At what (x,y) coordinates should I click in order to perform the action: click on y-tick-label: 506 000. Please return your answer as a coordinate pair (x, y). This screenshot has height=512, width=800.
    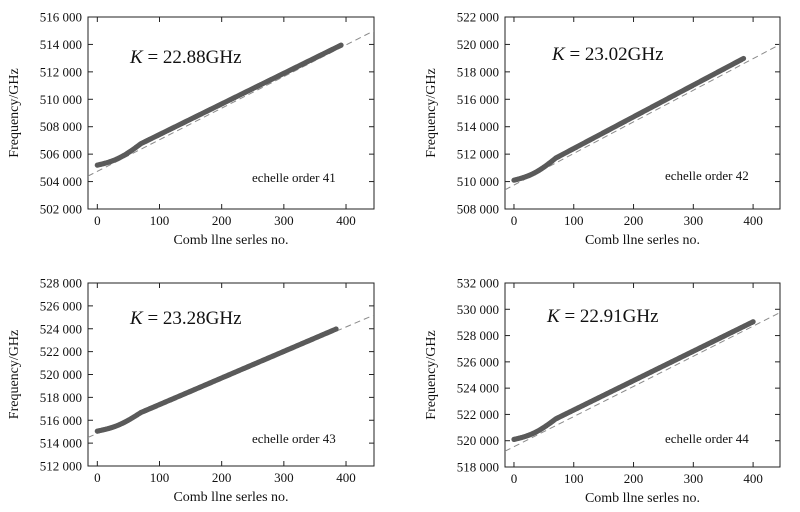
    Looking at the image, I should click on (61, 154).